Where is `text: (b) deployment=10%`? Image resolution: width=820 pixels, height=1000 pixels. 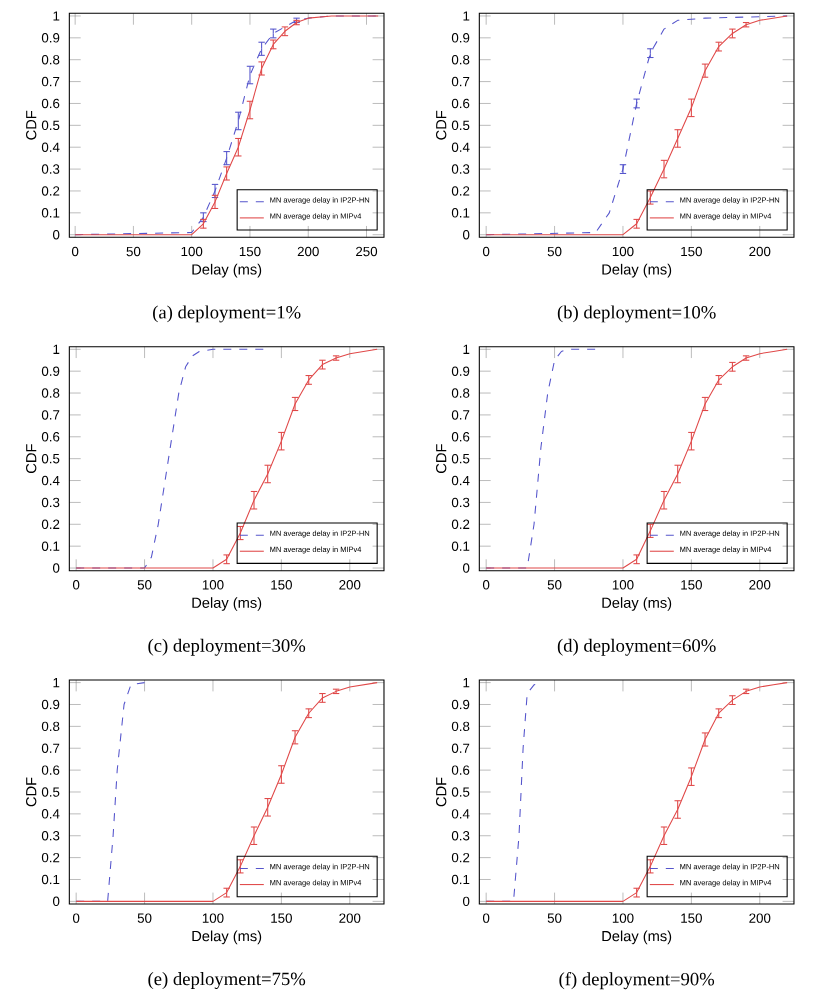
text: (b) deployment=10% is located at coordinates (636, 314).